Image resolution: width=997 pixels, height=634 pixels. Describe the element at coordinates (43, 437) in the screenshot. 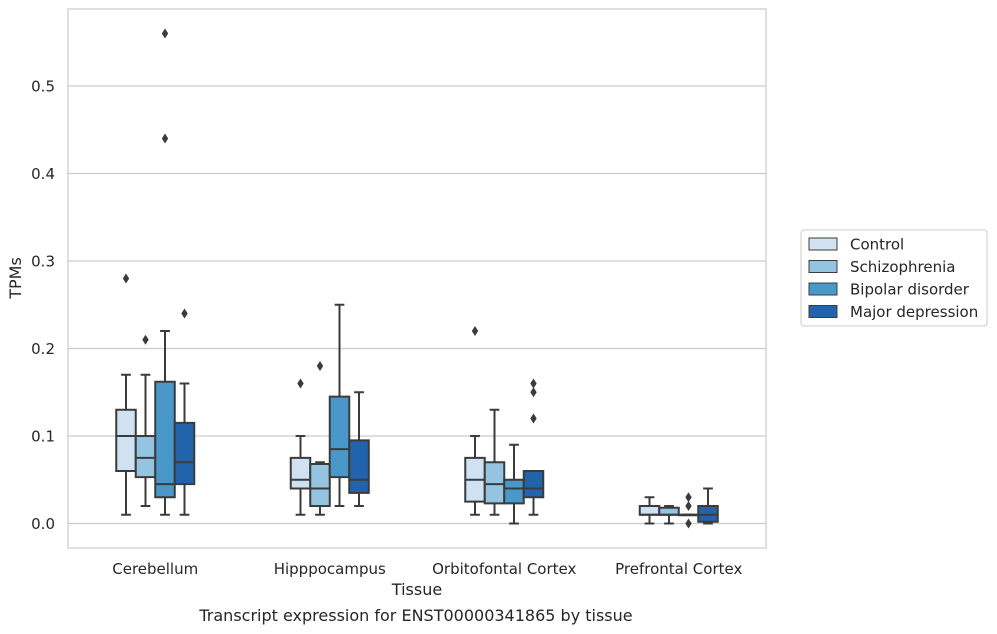

I see `y-tick-label: 0.1` at that location.